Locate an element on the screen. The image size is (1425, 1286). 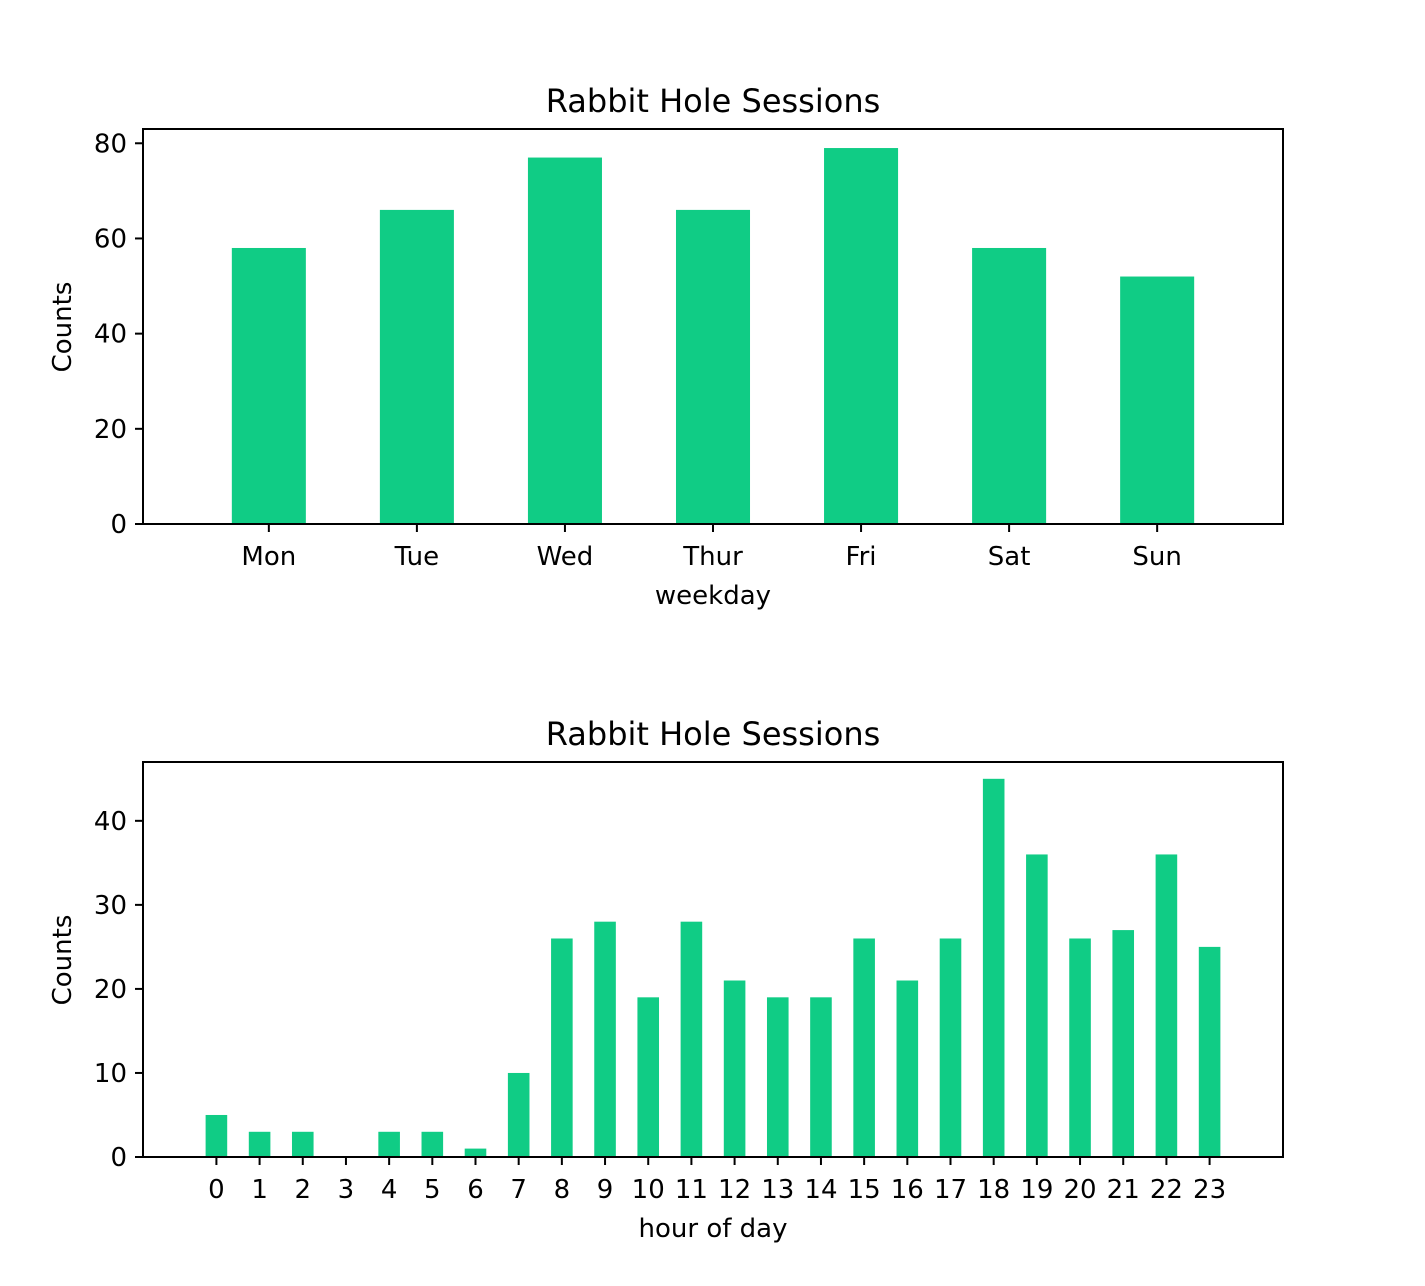
x-tick-label: 4 is located at coordinates (389, 1190).